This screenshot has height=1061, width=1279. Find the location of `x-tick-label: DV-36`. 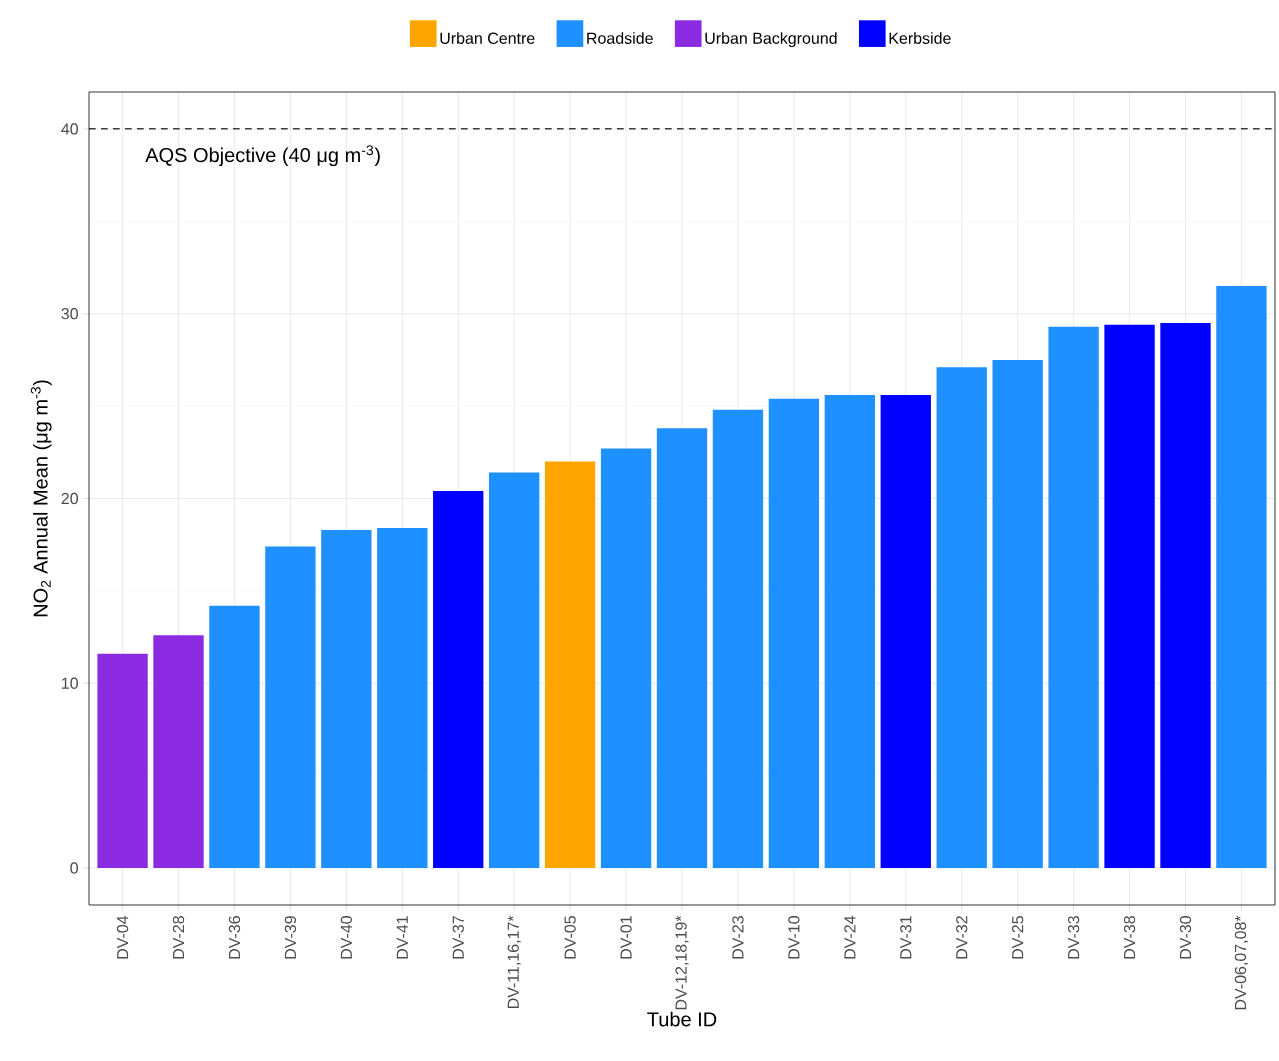

x-tick-label: DV-36 is located at coordinates (234, 937).